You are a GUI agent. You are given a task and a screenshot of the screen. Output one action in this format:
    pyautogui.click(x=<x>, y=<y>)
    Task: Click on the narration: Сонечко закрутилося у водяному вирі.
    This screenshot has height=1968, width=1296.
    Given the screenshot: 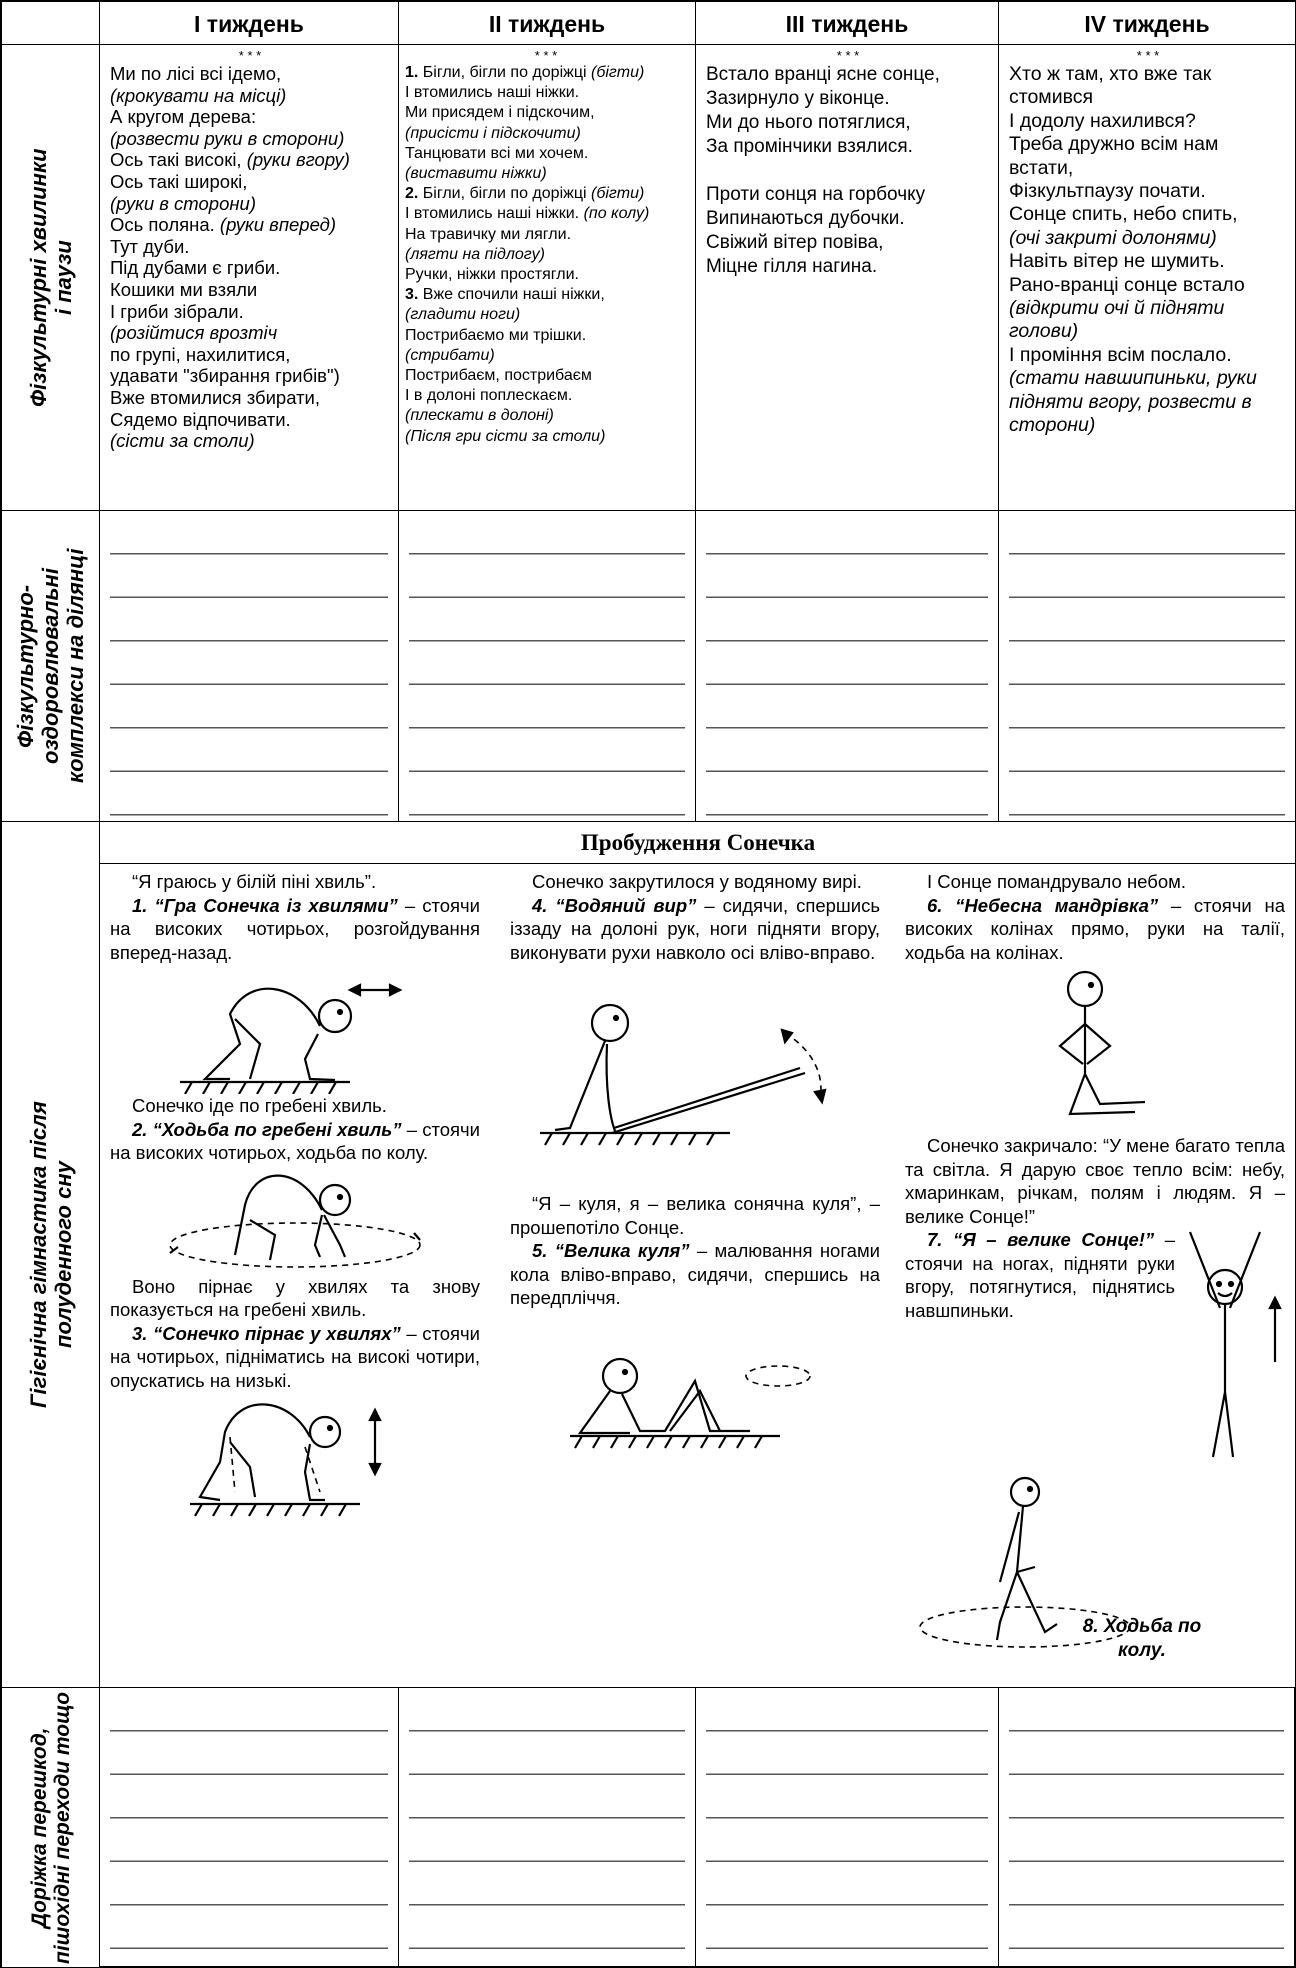 What is the action you would take?
    pyautogui.click(x=697, y=881)
    